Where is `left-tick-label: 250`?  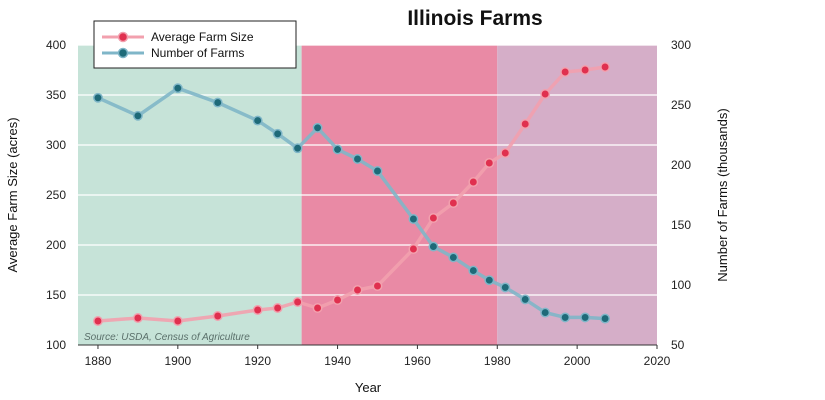 left-tick-label: 250 is located at coordinates (56, 195).